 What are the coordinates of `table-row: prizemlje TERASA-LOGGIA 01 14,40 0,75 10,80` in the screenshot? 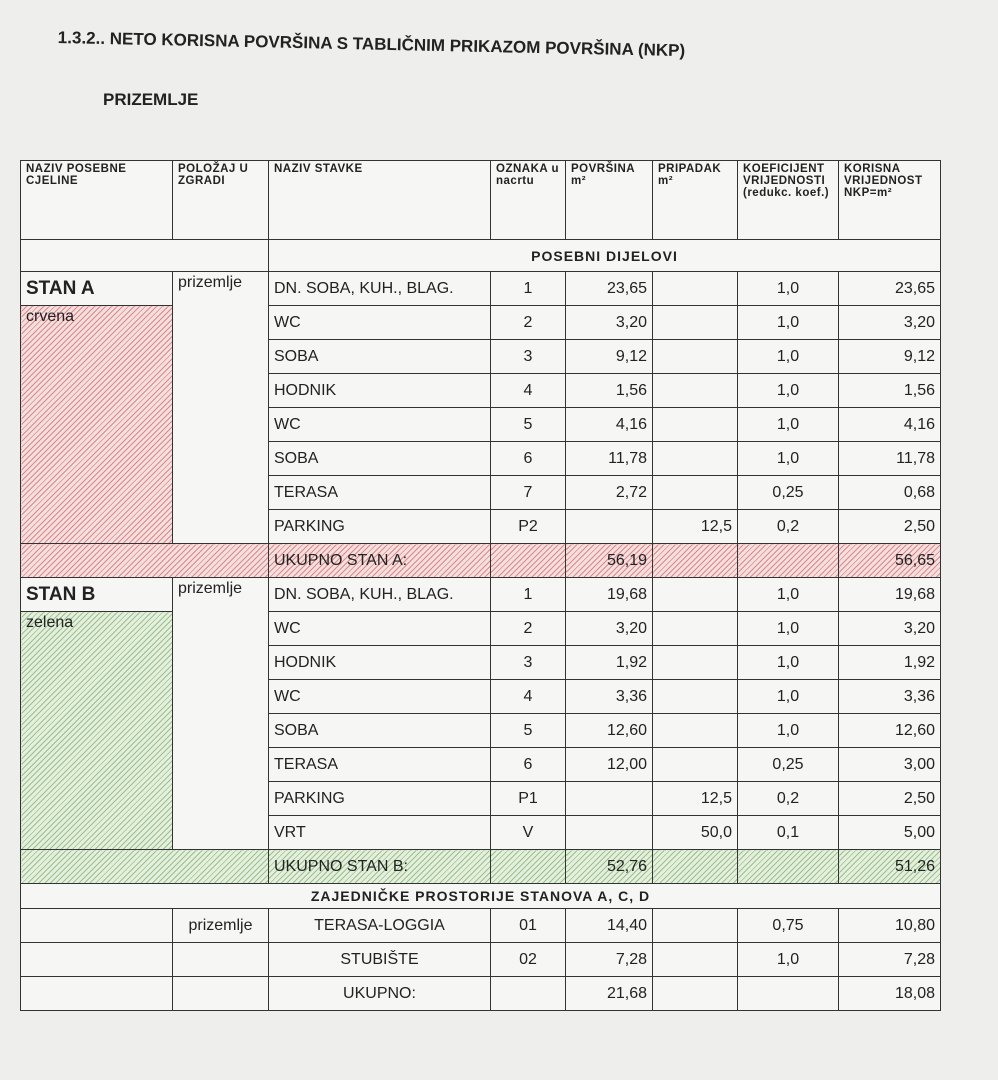 It's located at (480, 925).